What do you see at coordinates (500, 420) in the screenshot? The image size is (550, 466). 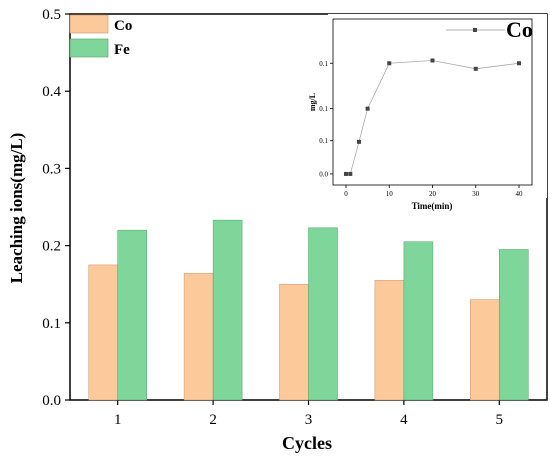 I see `x-tick-label: 5` at bounding box center [500, 420].